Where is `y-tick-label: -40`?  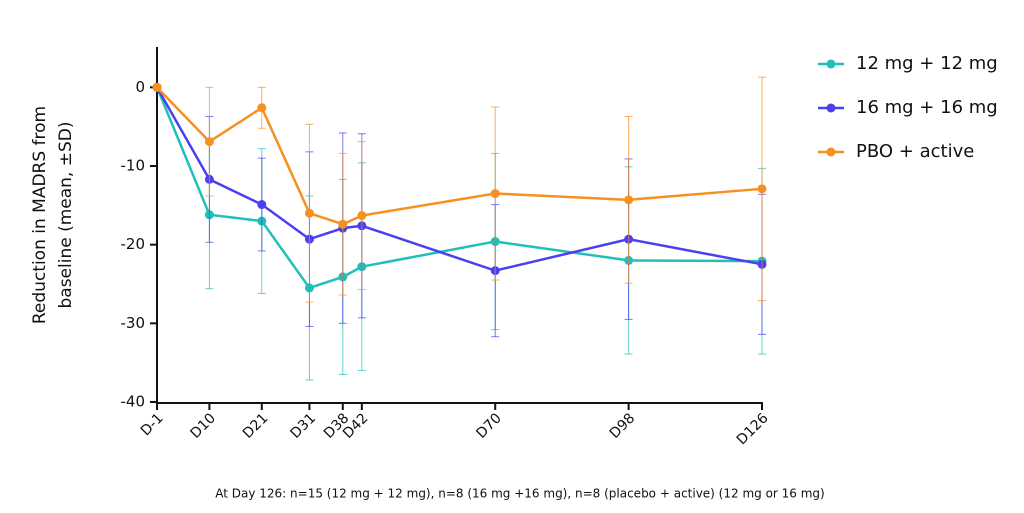 y-tick-label: -40 is located at coordinates (133, 402).